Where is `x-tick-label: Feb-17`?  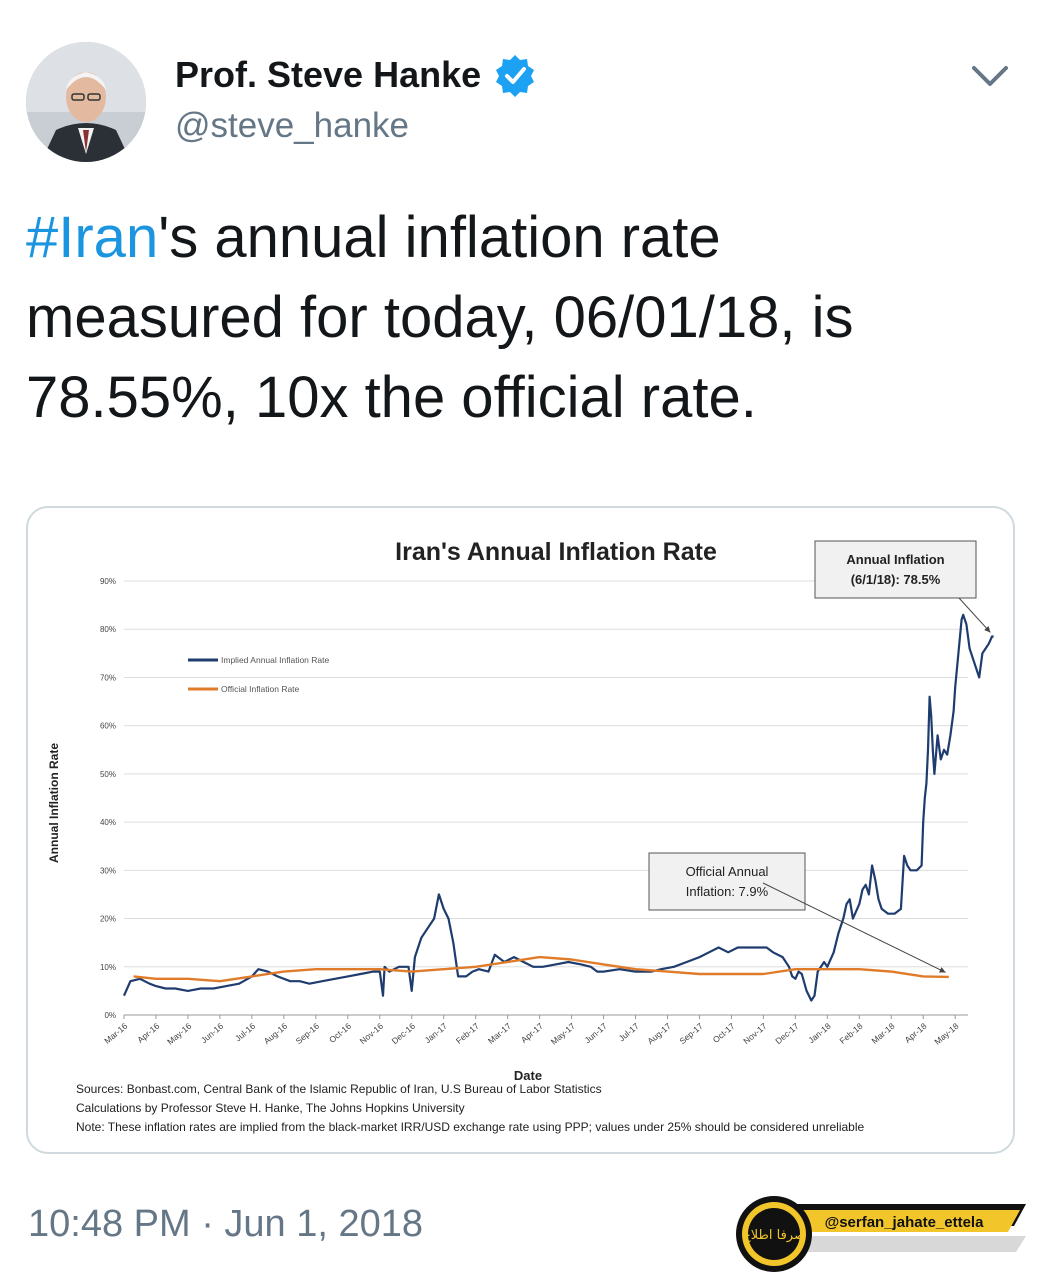
x-tick-label: Feb-17 is located at coordinates (467, 1033).